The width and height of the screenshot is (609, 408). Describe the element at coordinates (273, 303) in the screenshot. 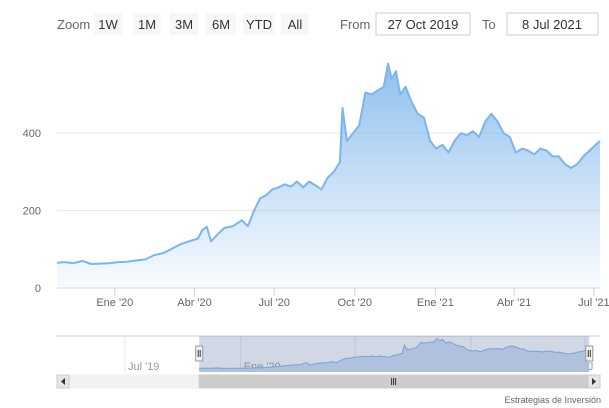

I see `x-tick-label: Jul '20` at that location.